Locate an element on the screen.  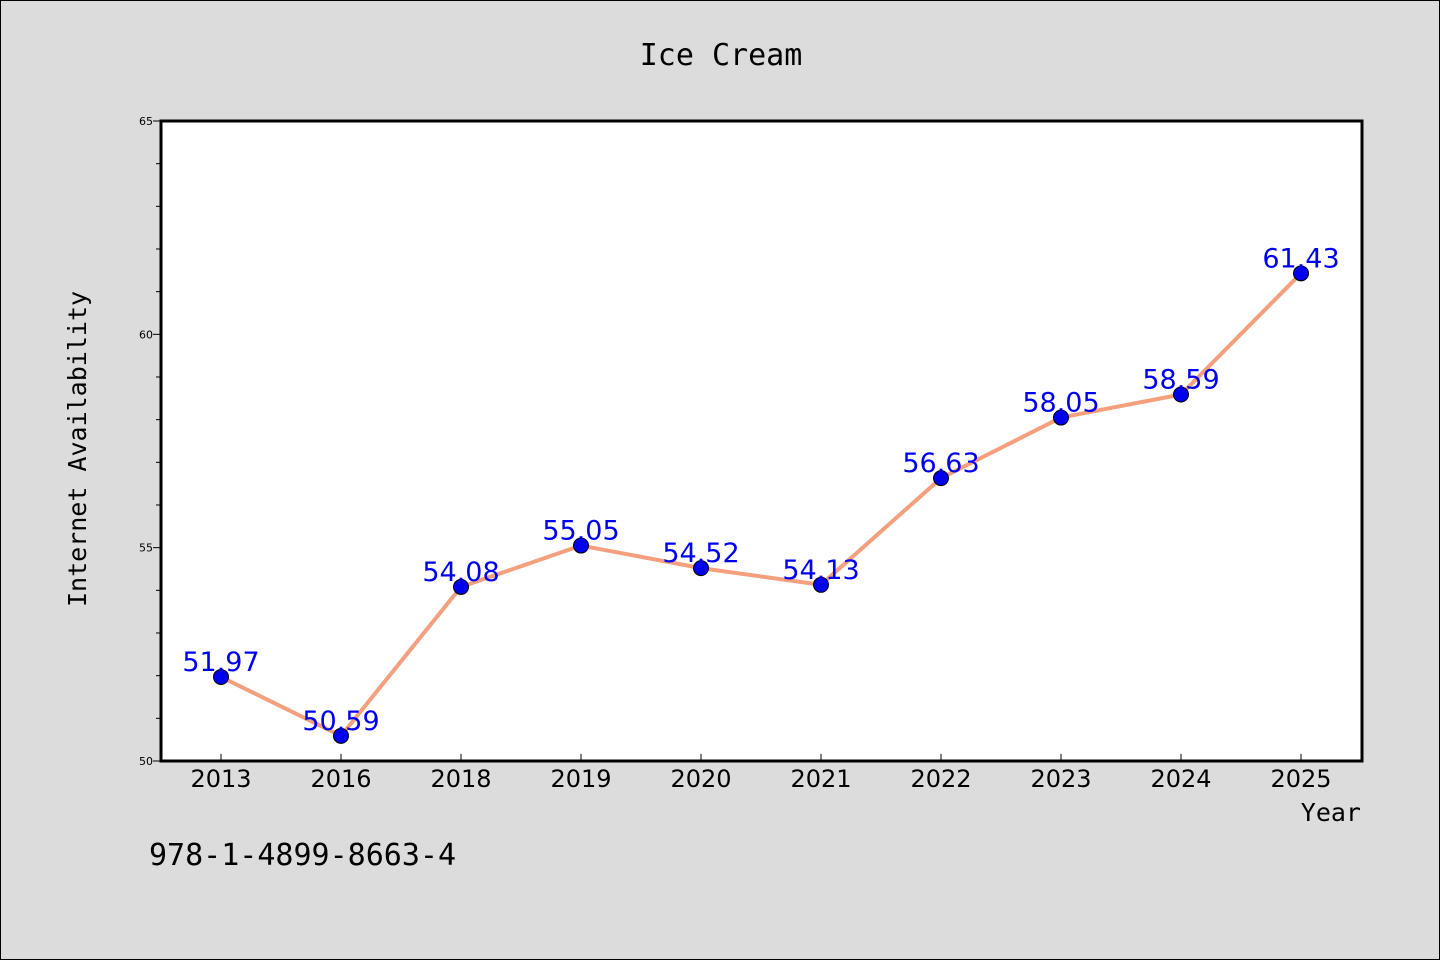
x-tick-label: 2018 is located at coordinates (460, 779).